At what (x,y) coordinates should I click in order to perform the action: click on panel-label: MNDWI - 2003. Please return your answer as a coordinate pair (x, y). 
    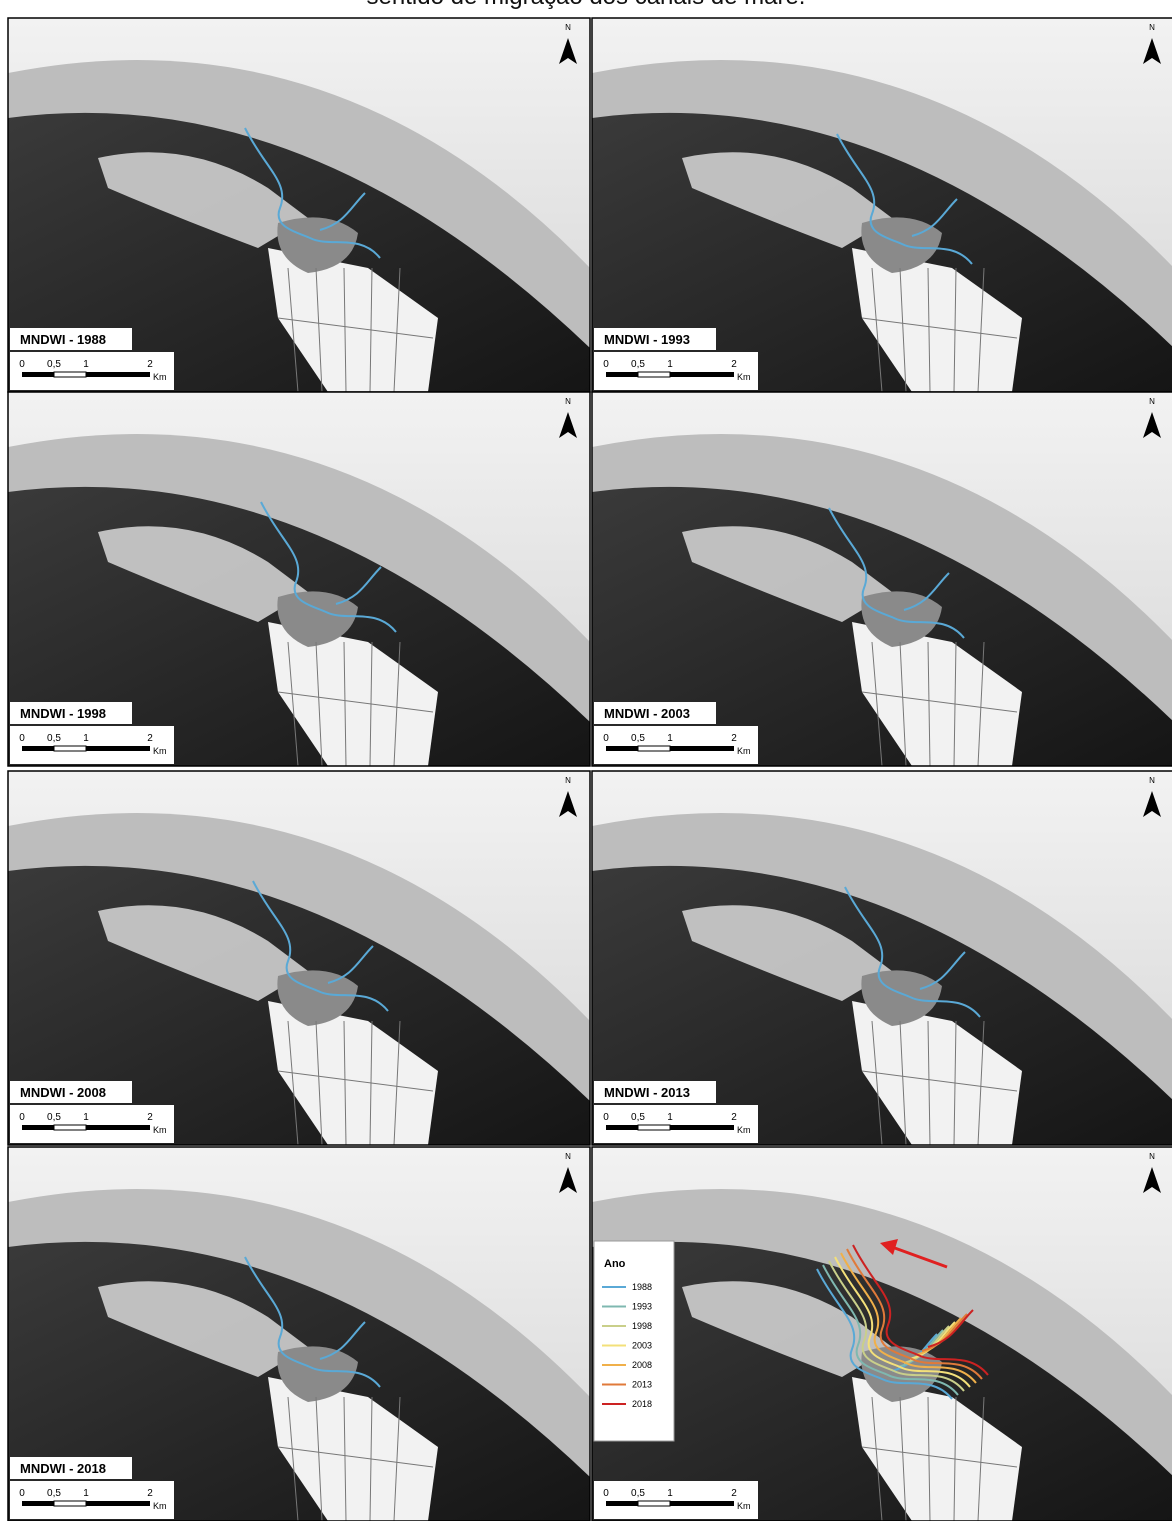
    Looking at the image, I should click on (647, 713).